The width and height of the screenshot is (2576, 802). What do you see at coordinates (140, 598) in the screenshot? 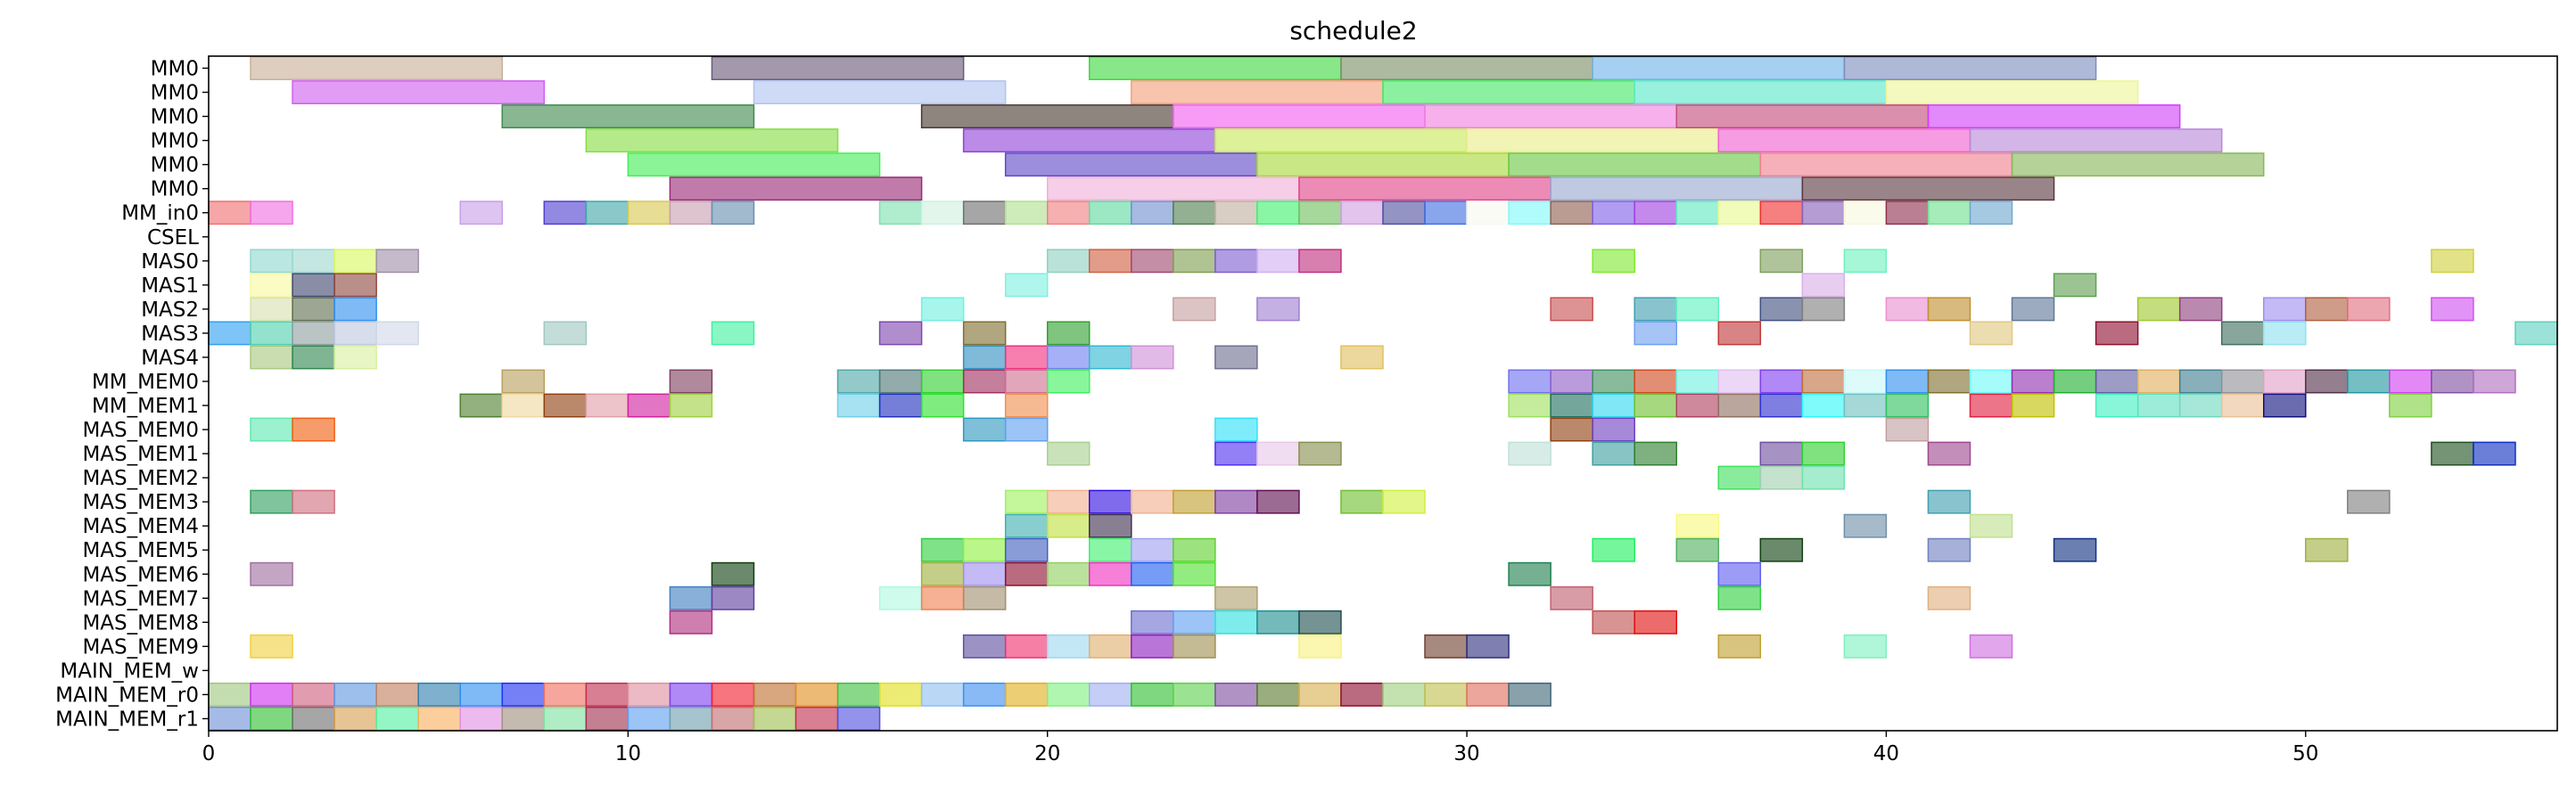
I see `row-label: MAS_MEM7` at bounding box center [140, 598].